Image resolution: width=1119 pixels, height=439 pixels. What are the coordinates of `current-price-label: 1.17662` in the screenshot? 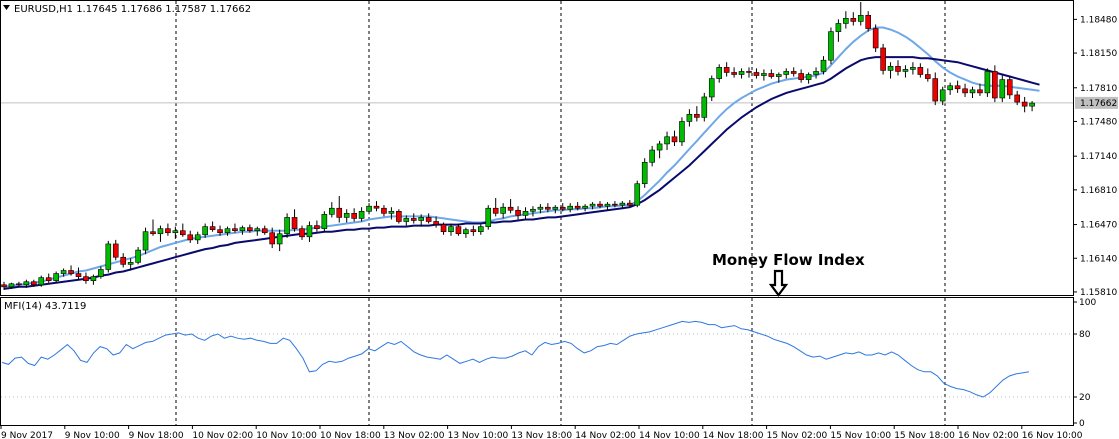 It's located at (1096, 102).